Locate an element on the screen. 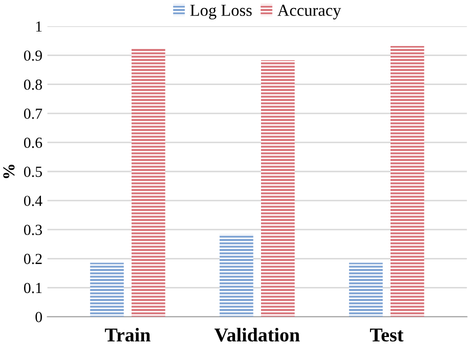  y-tick-label: 0.9 is located at coordinates (33, 55).